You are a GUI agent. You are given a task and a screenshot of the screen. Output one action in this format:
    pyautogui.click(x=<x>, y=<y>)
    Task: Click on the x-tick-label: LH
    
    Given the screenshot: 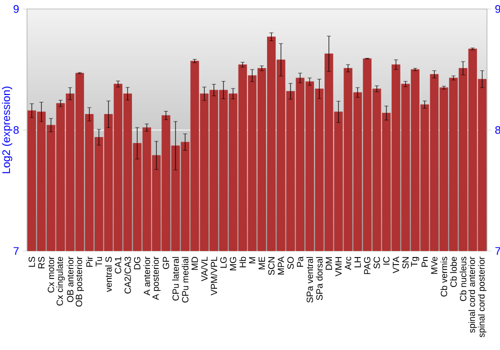 What is the action you would take?
    pyautogui.click(x=357, y=262)
    